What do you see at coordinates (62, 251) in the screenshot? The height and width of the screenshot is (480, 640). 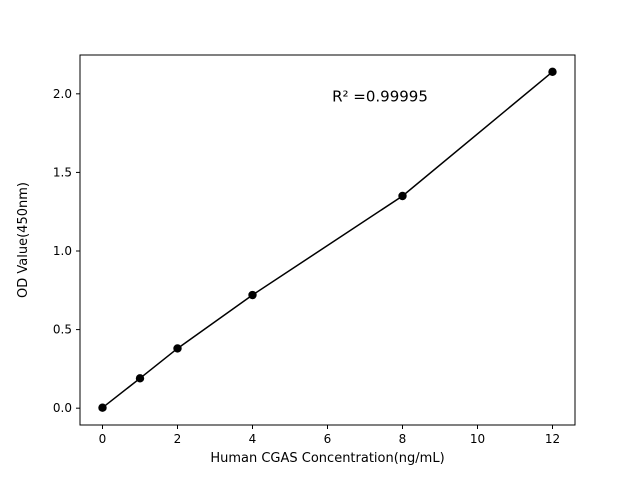 I see `y-tick-label: 1.0` at bounding box center [62, 251].